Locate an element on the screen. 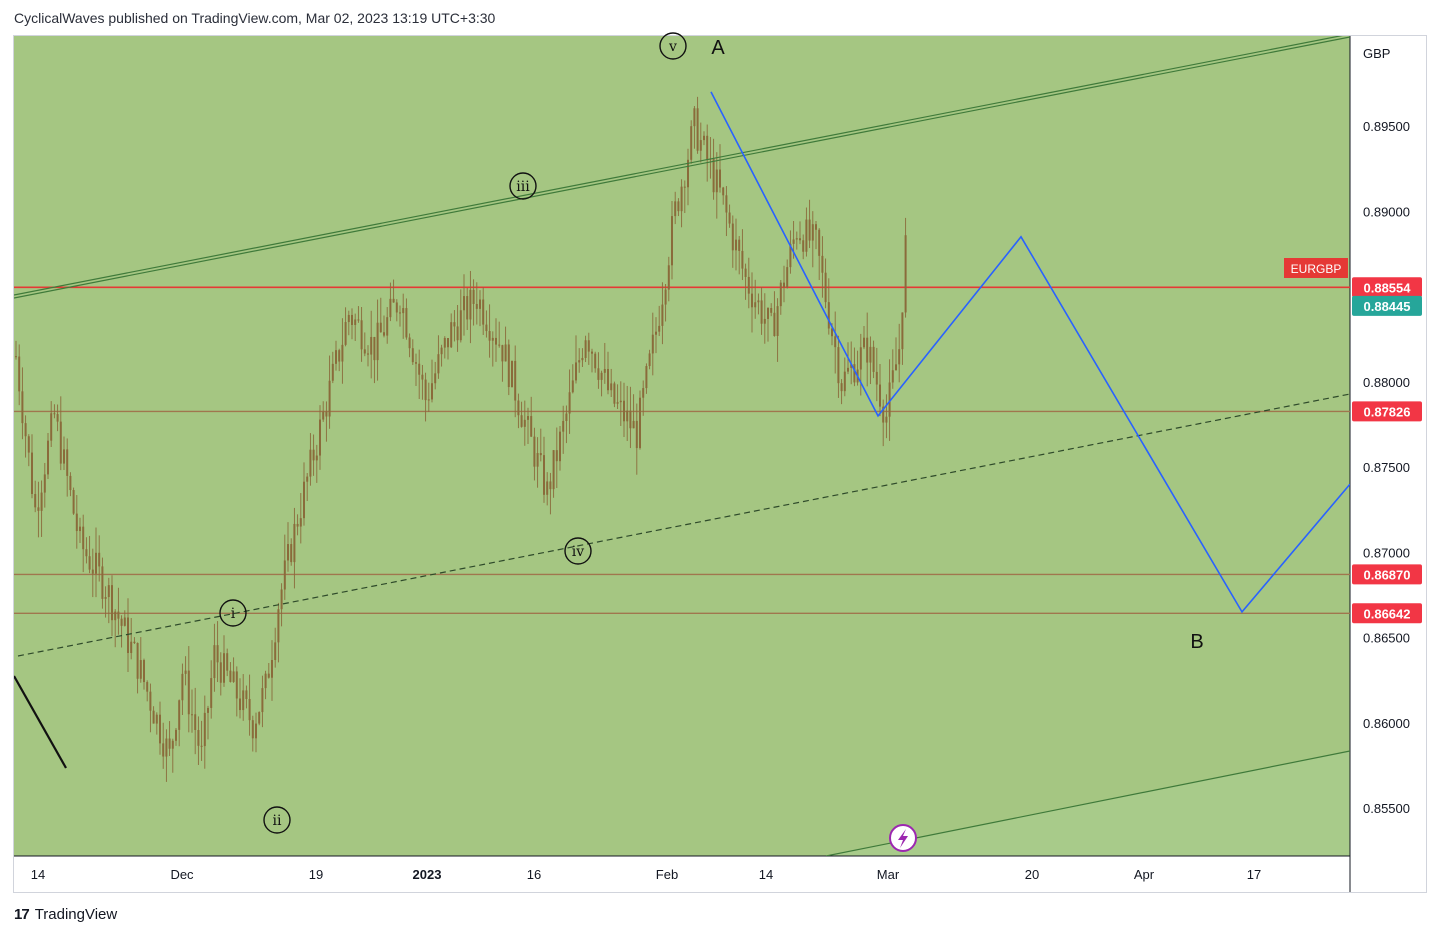  y-tick-label: 0.88000 is located at coordinates (1386, 382).